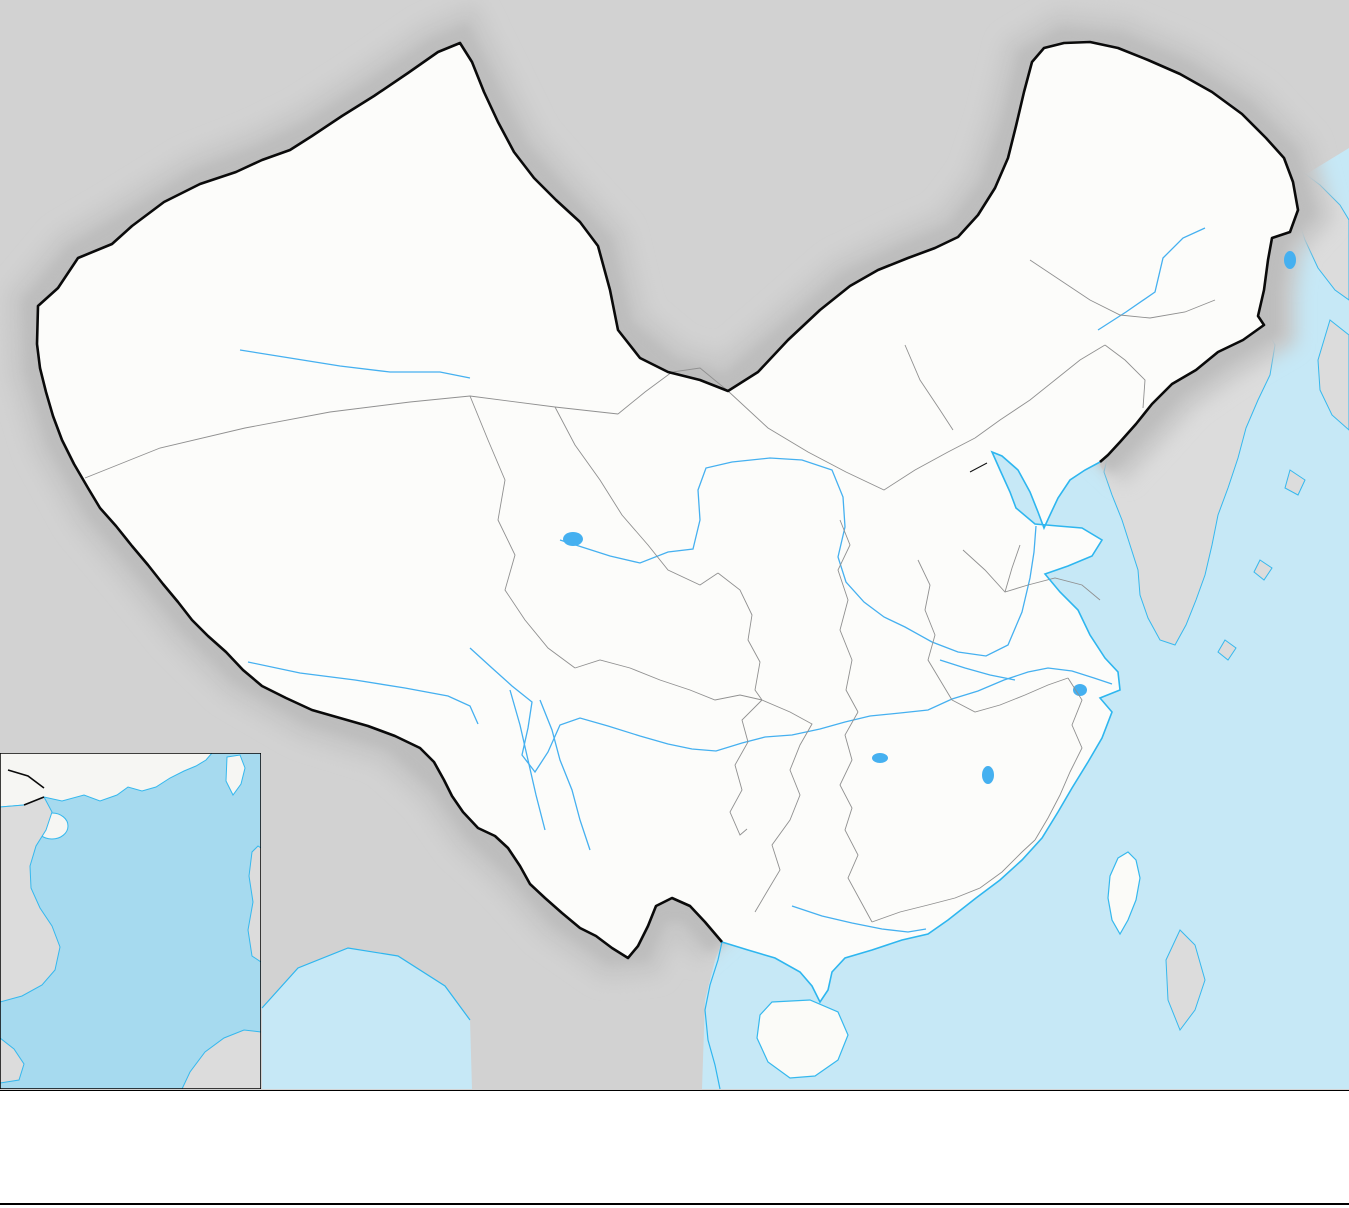 This screenshot has width=1349, height=1208. Describe the element at coordinates (674, 1204) in the screenshot. I see `bottom-rule` at that location.